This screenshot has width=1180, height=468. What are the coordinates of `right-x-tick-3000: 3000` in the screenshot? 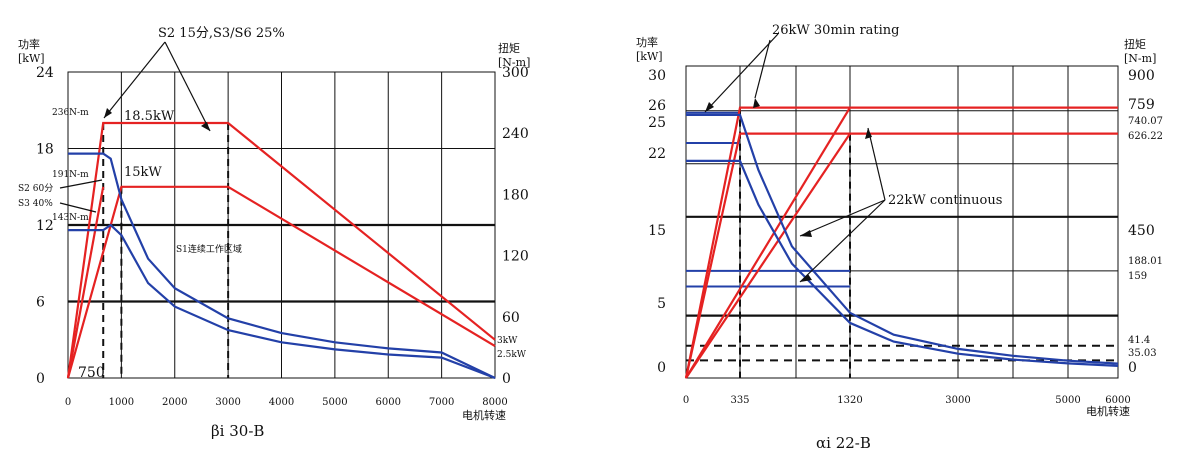 It's located at (957, 400).